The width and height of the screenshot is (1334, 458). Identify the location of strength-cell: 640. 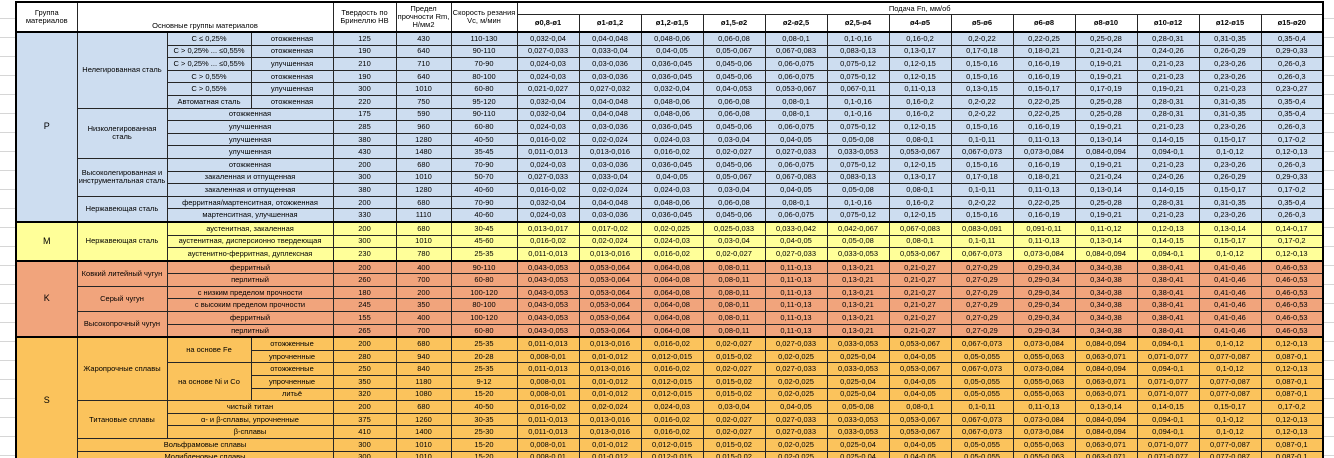
(423, 51).